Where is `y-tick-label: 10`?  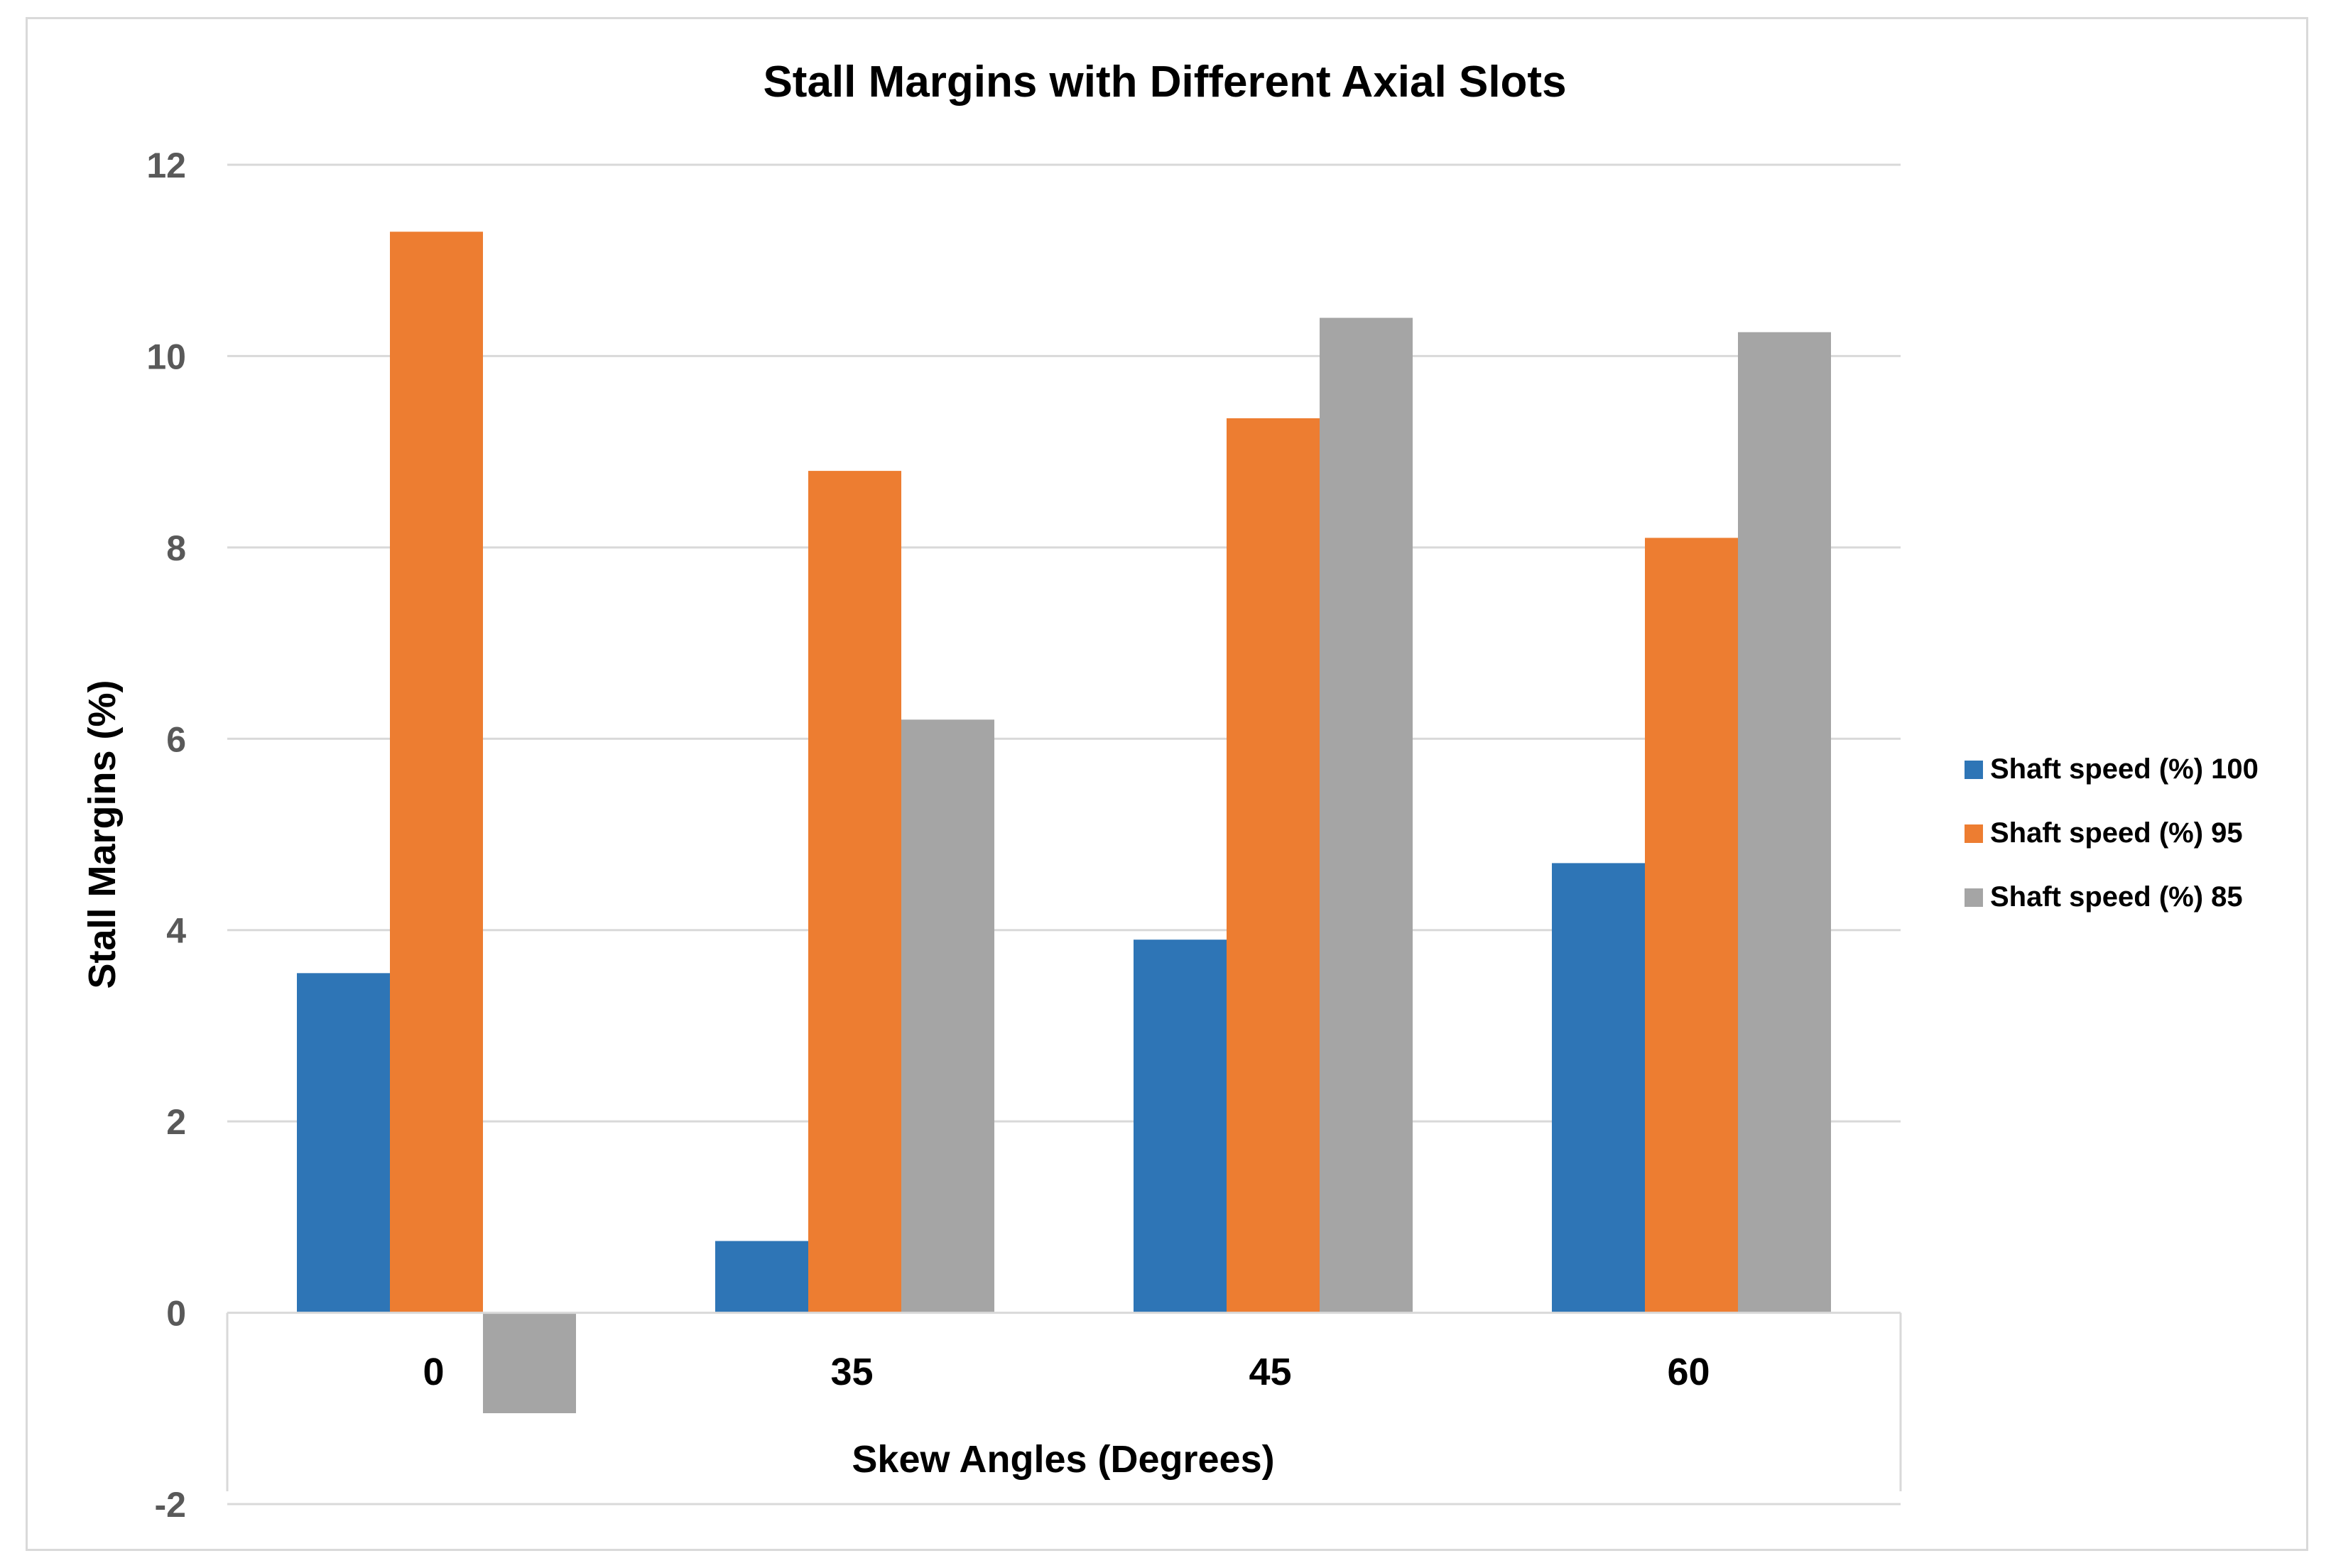 y-tick-label: 10 is located at coordinates (166, 356).